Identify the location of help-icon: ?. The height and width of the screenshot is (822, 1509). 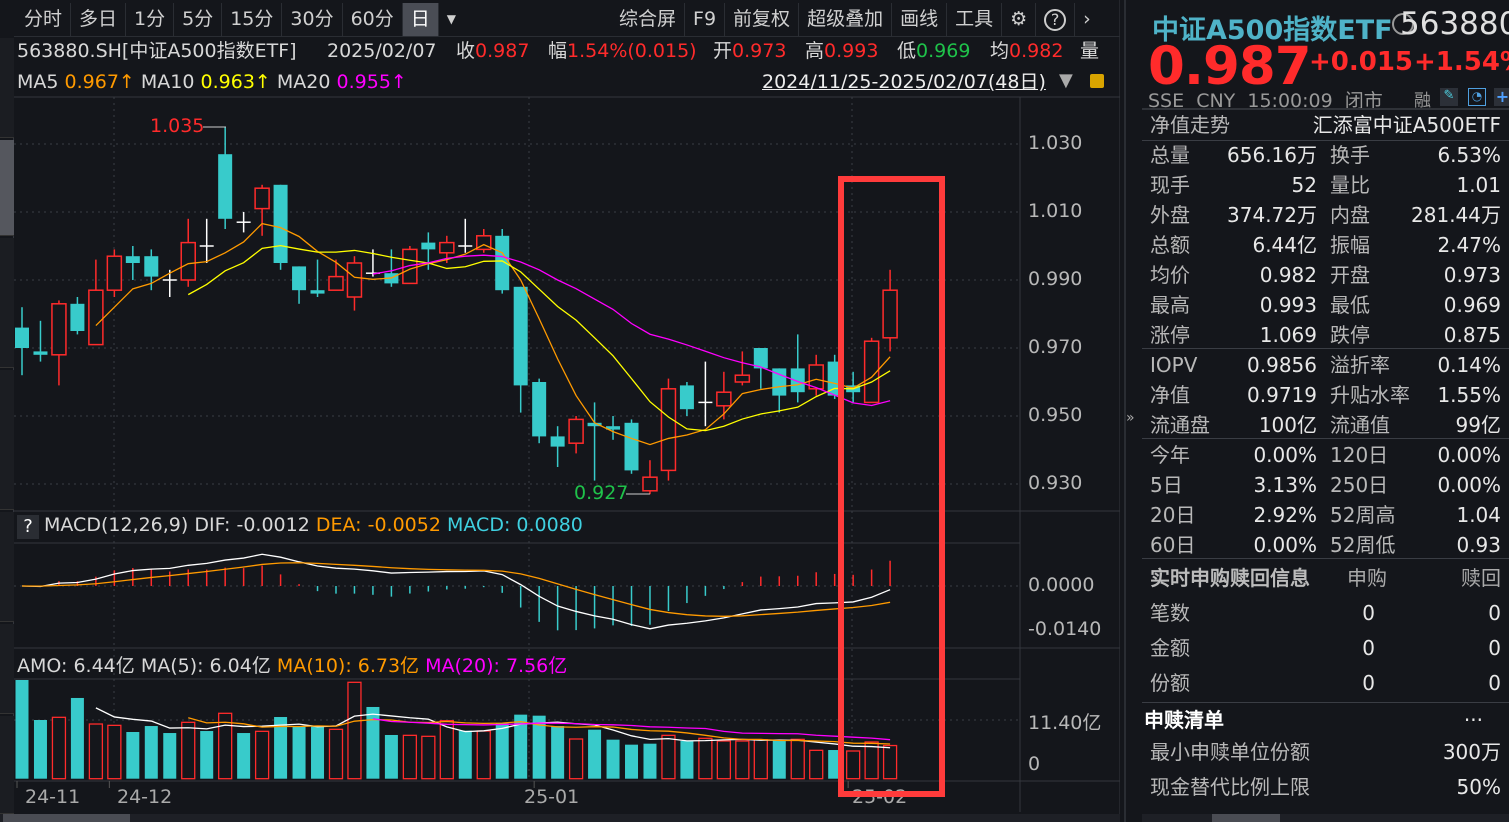
(1056, 19).